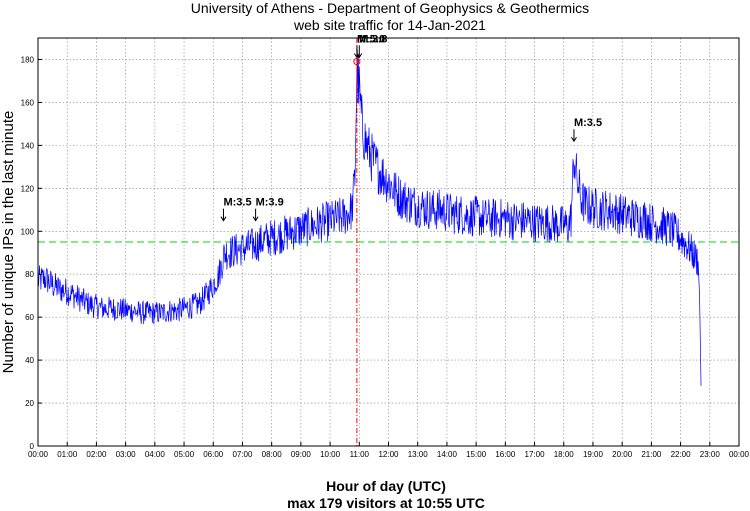 This screenshot has height=511, width=750. I want to click on annotation-label: M:3.8, so click(373, 39).